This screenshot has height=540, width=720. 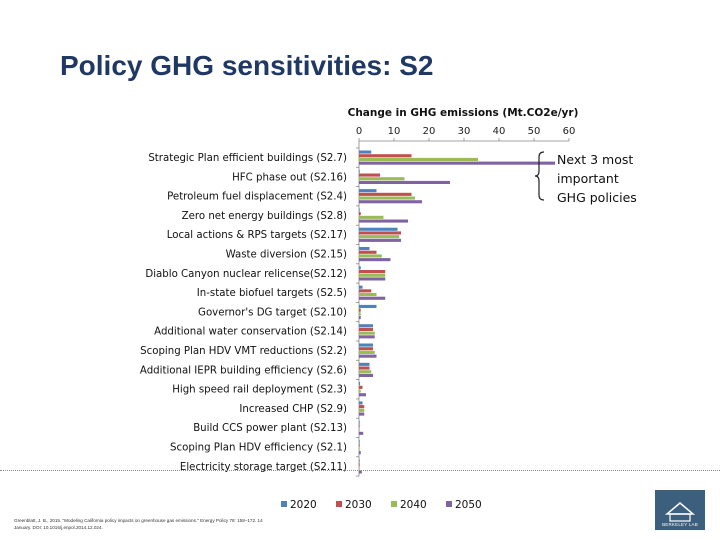 What do you see at coordinates (259, 390) in the screenshot?
I see `category-label: High speed rail deployment (S2.3)` at bounding box center [259, 390].